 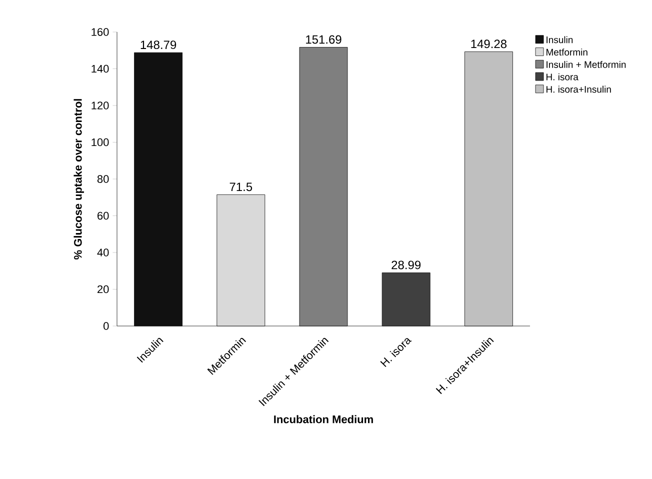 What do you see at coordinates (103, 289) in the screenshot?
I see `y-tick-label: 20` at bounding box center [103, 289].